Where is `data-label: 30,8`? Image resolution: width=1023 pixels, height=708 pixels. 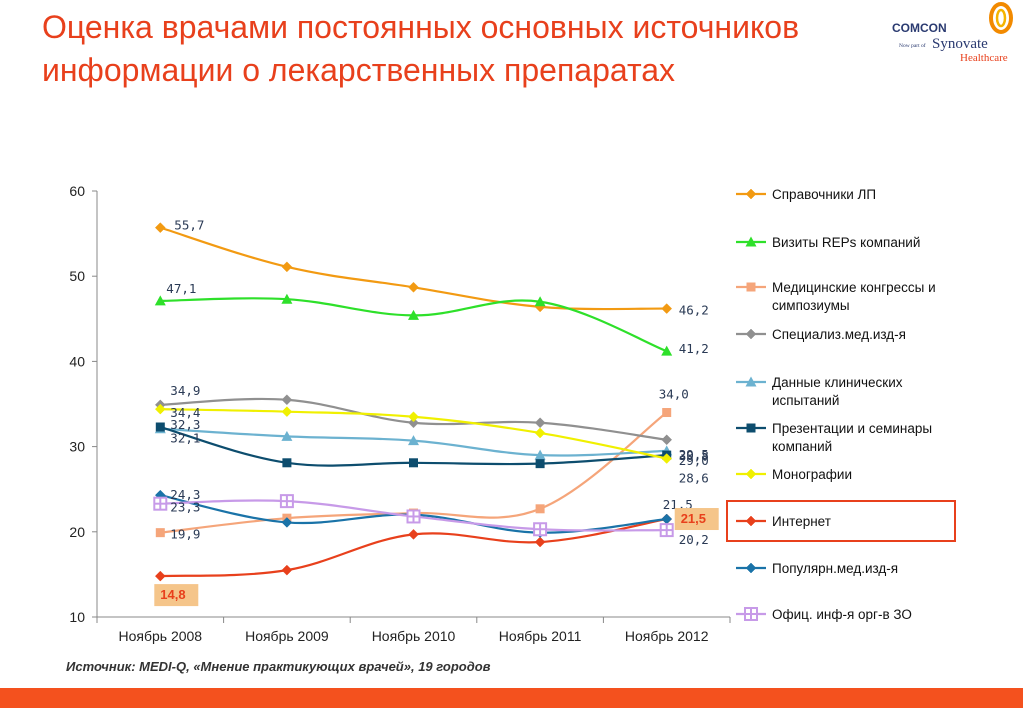
data-label: 30,8 is located at coordinates (694, 455).